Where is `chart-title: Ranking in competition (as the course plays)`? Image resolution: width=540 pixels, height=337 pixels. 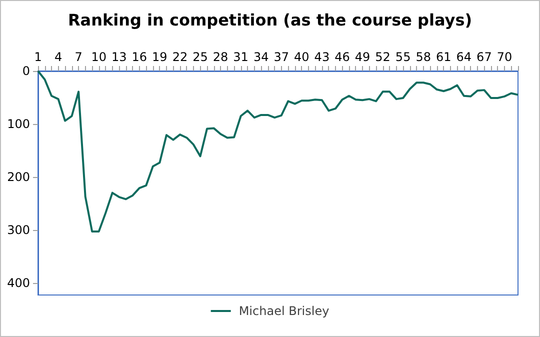
chart-title: Ranking in competition (as the course plays) is located at coordinates (270, 20).